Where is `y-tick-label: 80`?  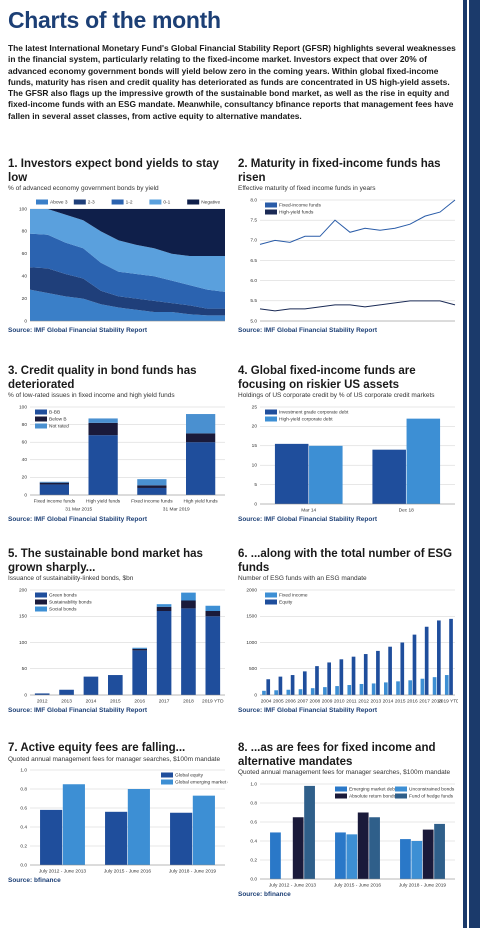 y-tick-label: 80 is located at coordinates (25, 424).